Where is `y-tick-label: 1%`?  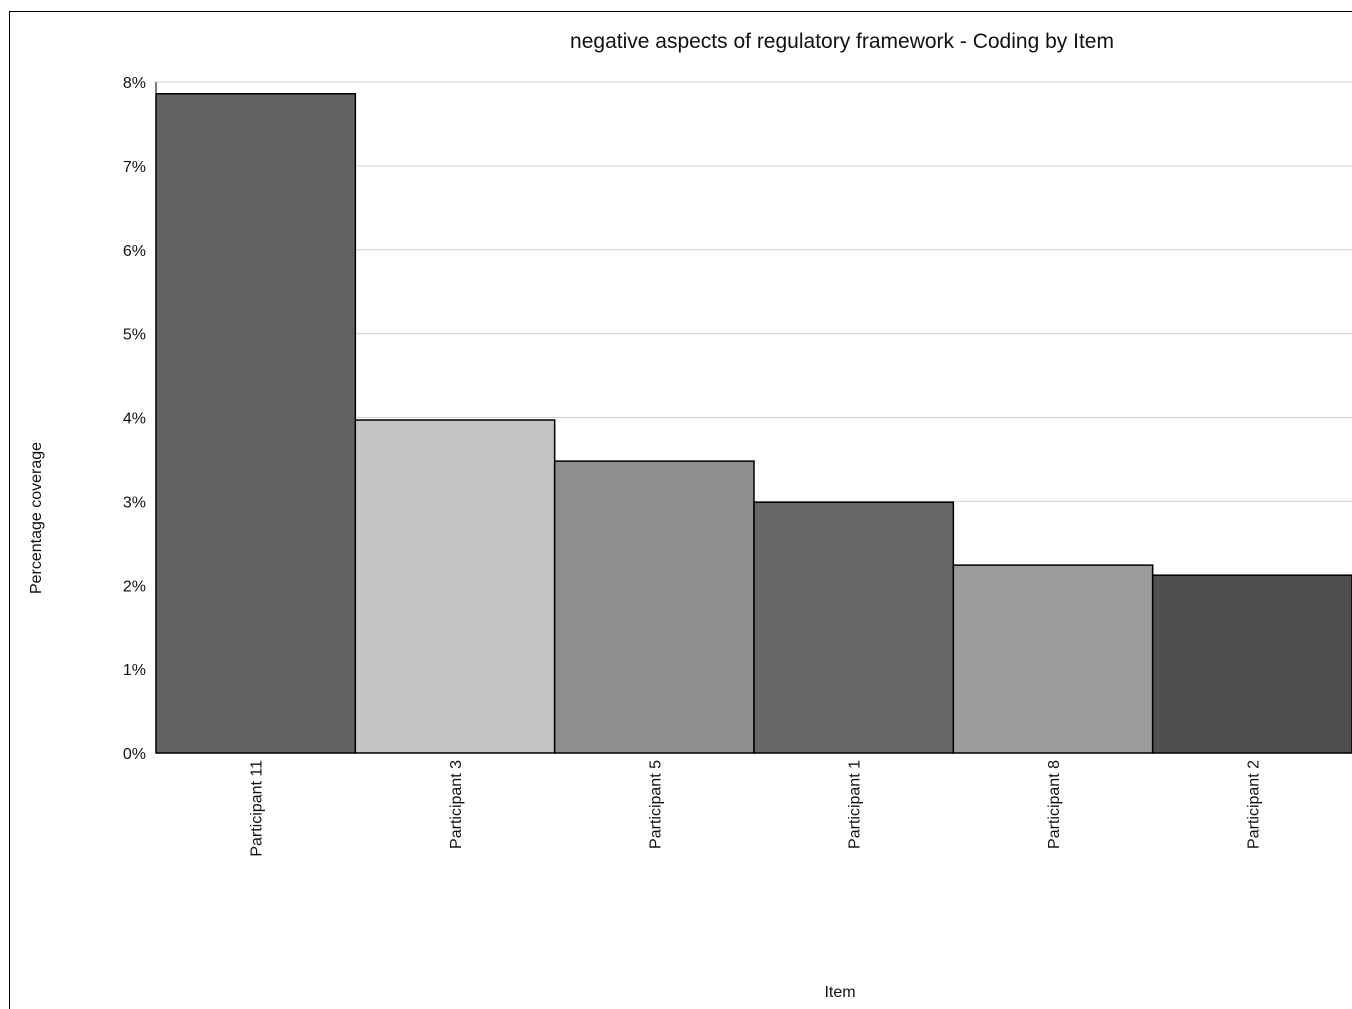
y-tick-label: 1% is located at coordinates (134, 670).